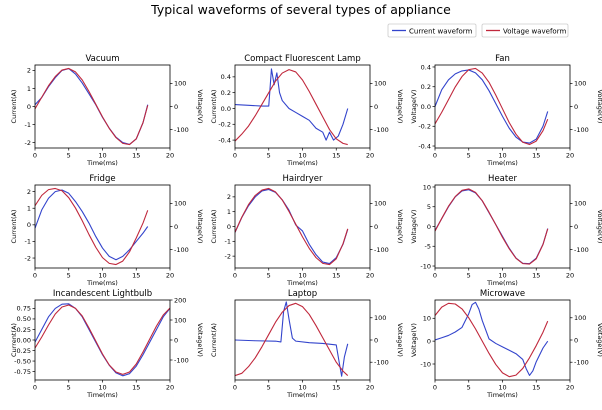 This screenshot has width=602, height=410. I want to click on y-tick-label: 0.50, so click(24, 319).